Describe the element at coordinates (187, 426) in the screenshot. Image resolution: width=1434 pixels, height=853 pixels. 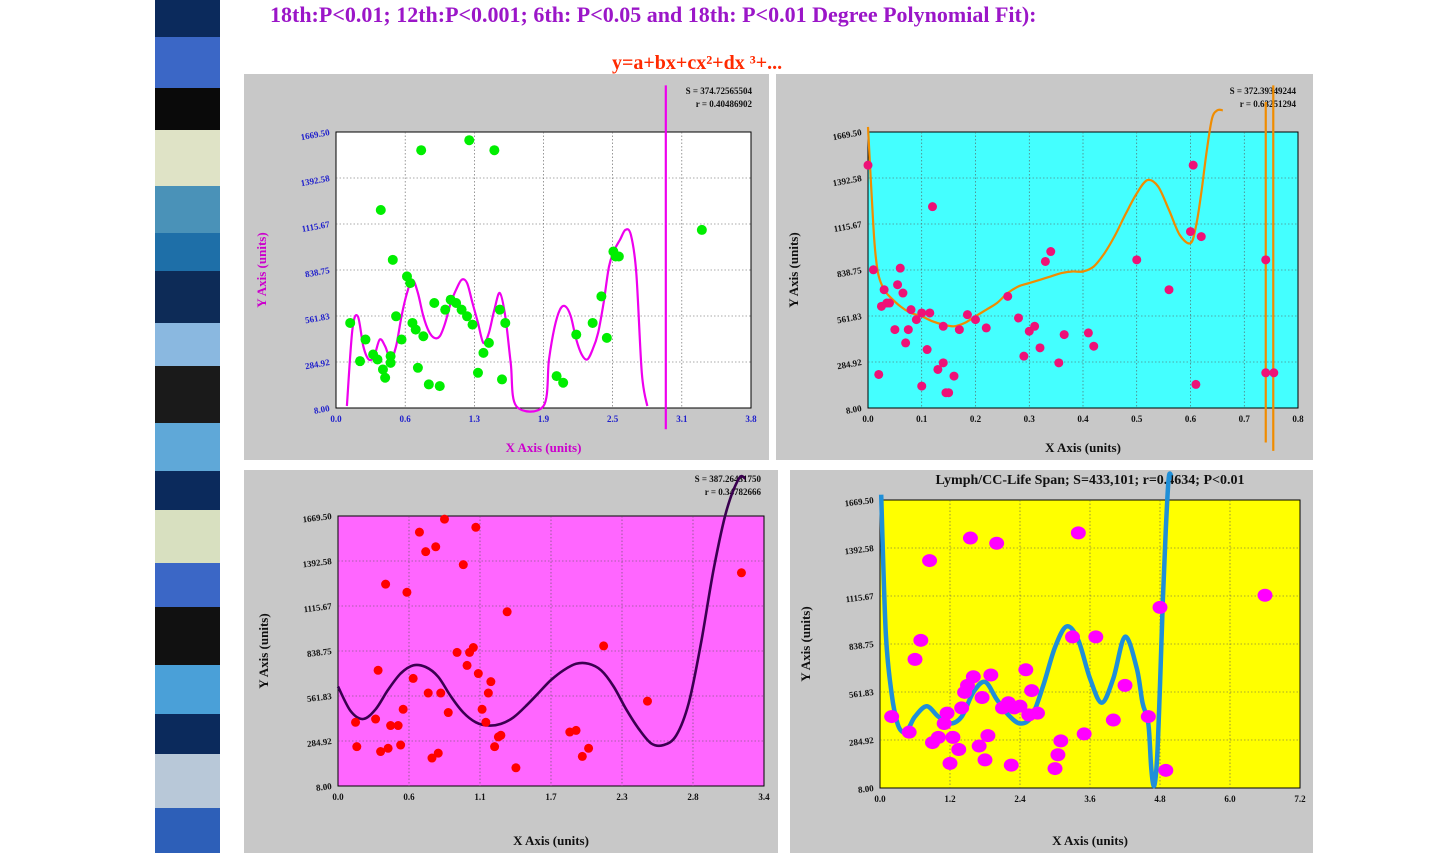
I see `decorative-stripe-bar` at that location.